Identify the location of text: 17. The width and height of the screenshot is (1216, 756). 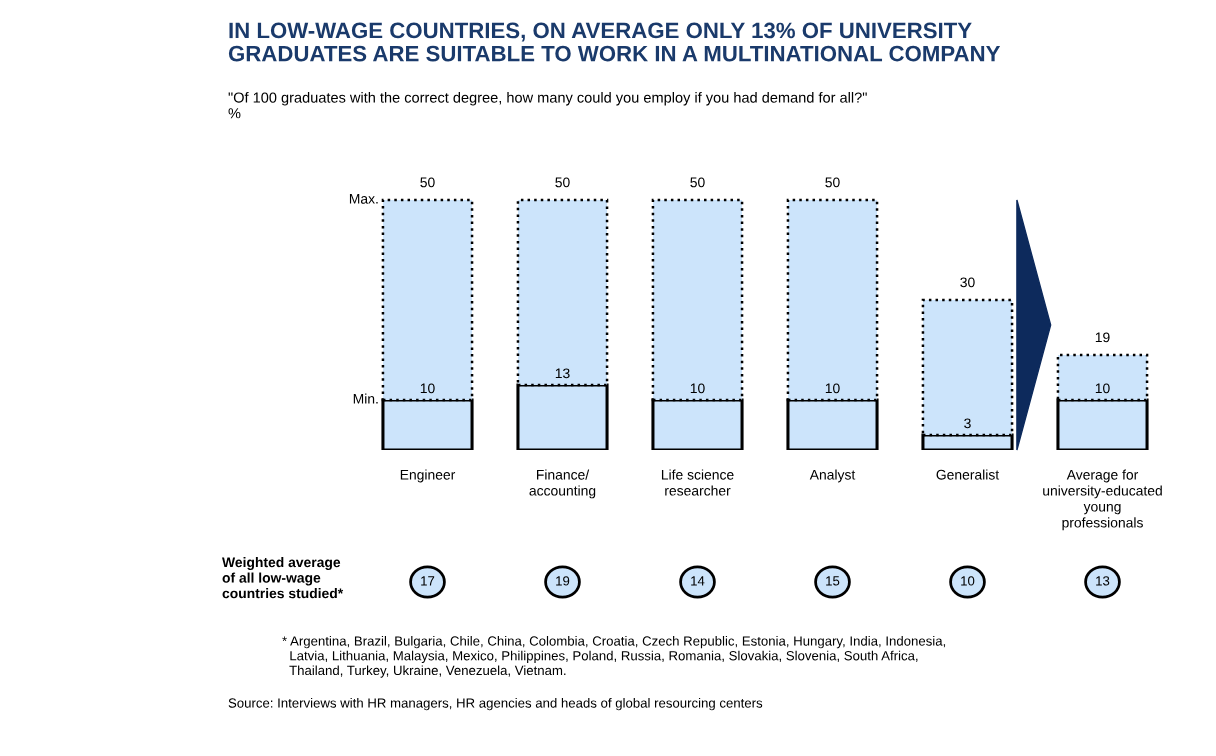
(428, 581).